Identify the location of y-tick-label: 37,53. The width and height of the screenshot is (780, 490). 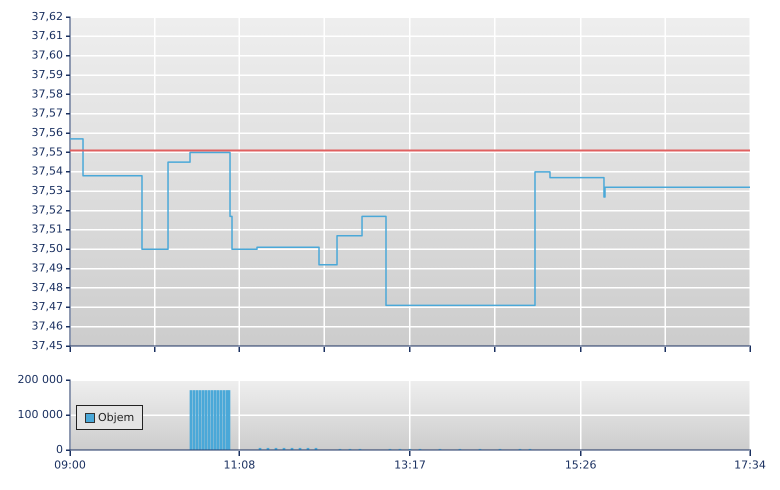
(47, 191).